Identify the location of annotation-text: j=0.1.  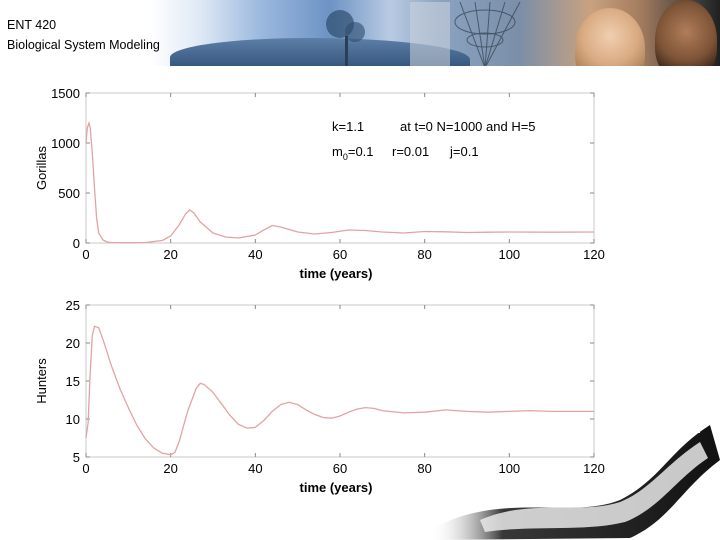
(464, 151).